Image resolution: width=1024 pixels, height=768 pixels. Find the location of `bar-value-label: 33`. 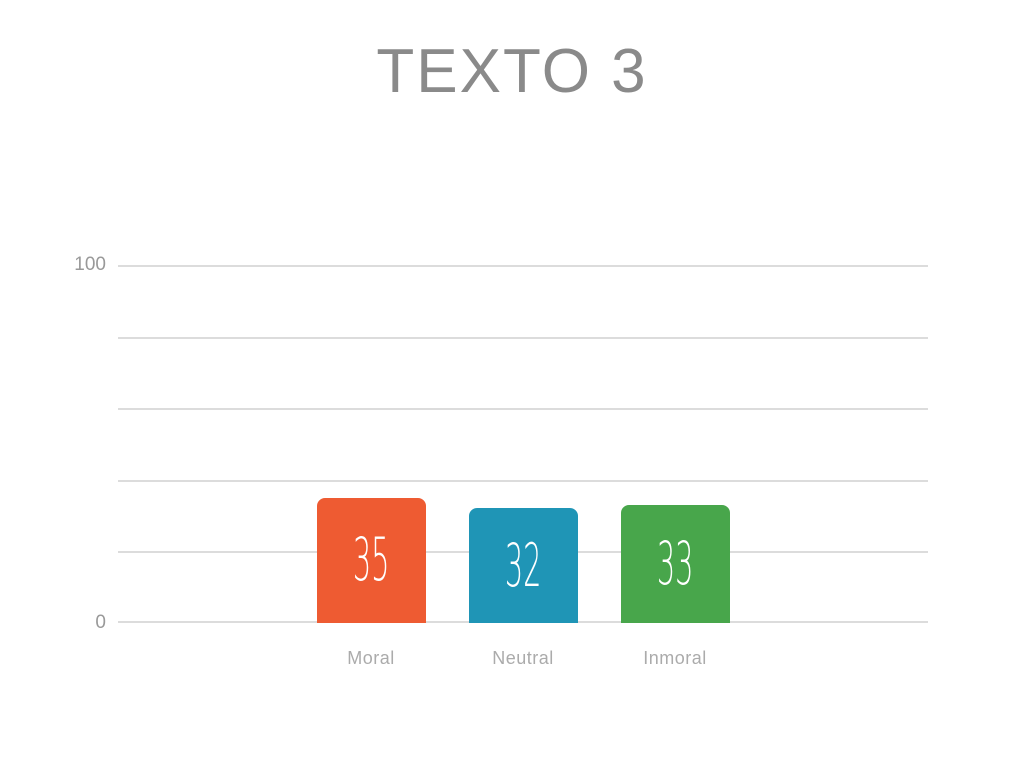

bar-value-label: 33 is located at coordinates (675, 563).